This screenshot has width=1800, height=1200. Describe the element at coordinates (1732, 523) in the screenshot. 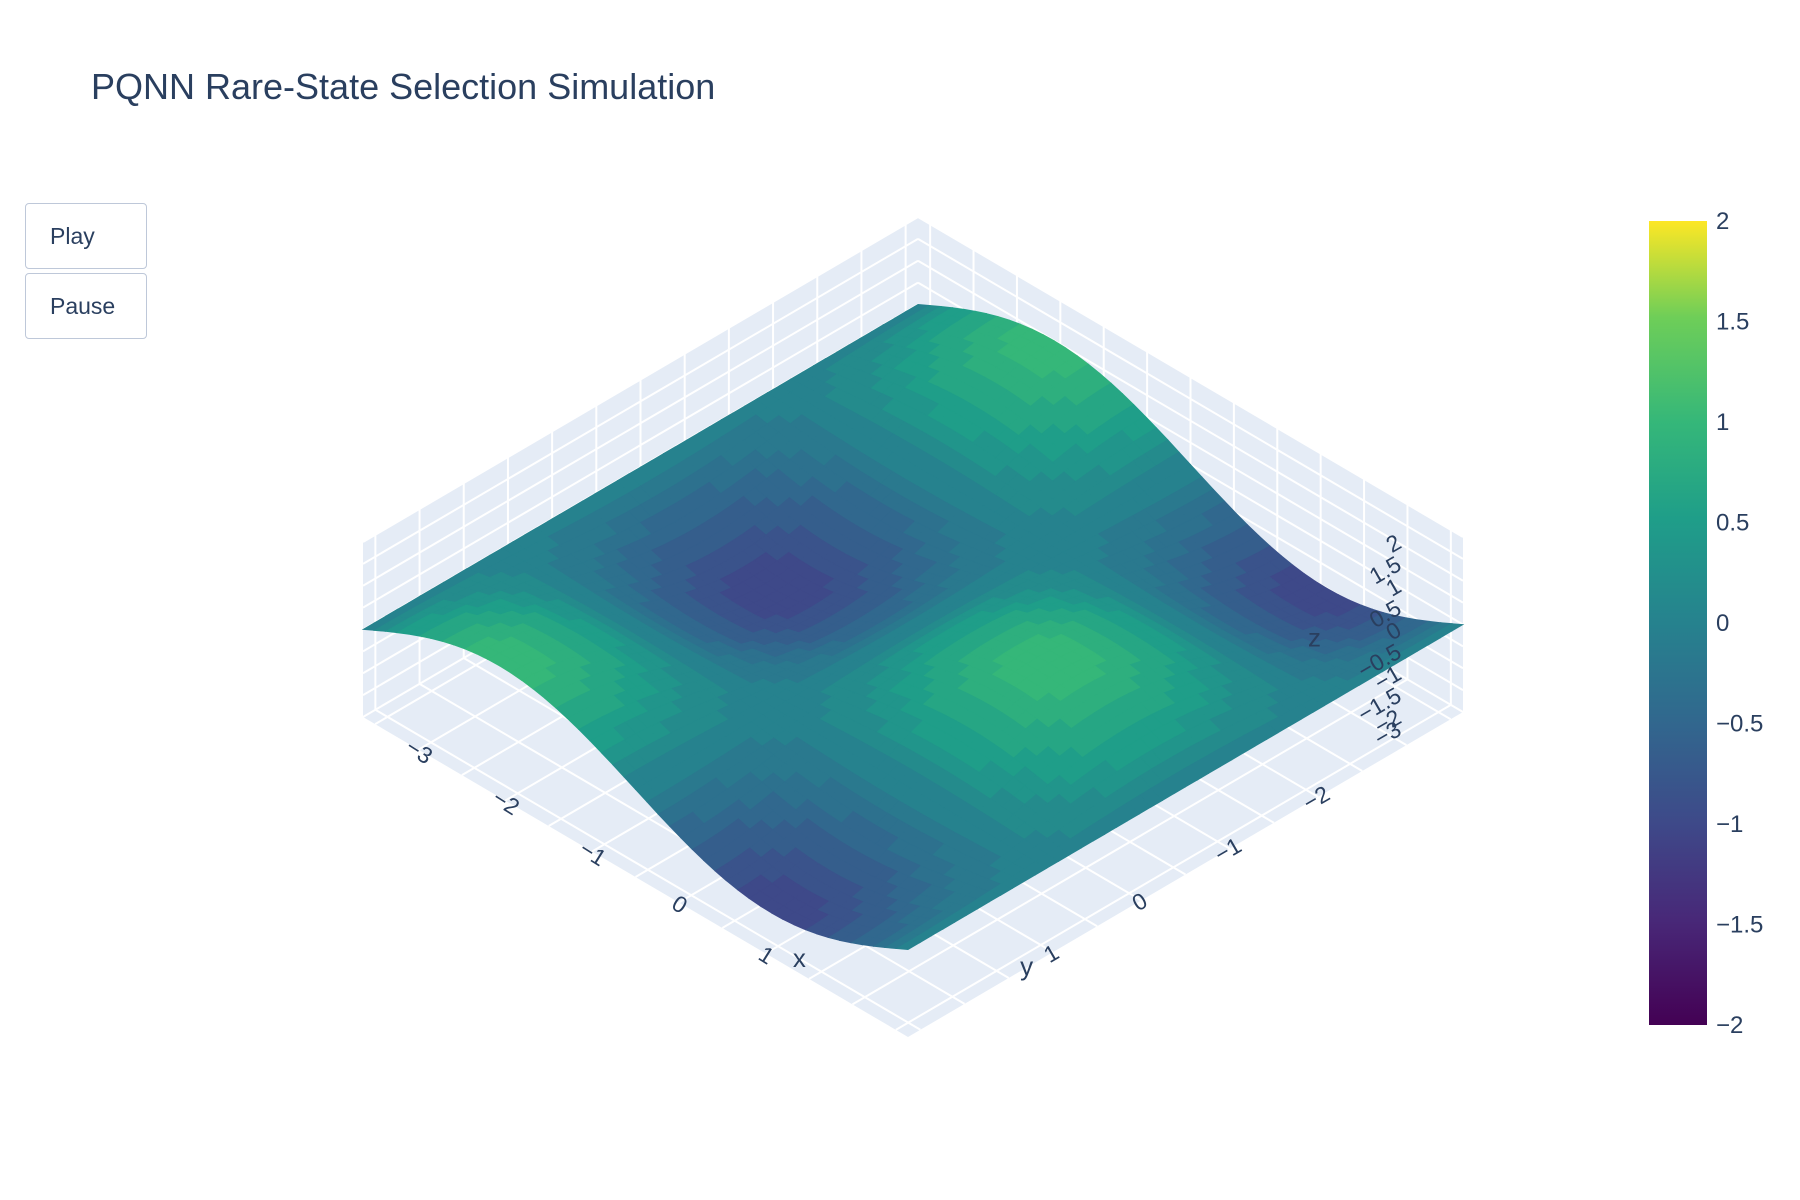

I see `colorbar-tick-label: 0.5` at that location.